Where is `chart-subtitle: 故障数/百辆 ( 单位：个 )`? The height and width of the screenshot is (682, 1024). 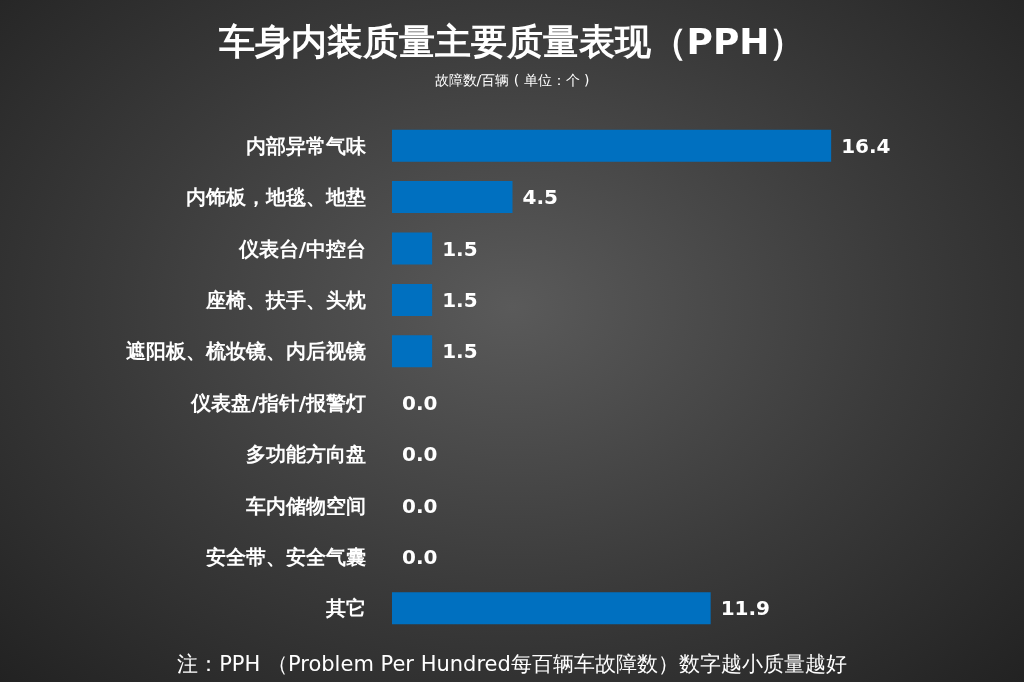 chart-subtitle: 故障数/百辆 ( 单位：个 ) is located at coordinates (512, 80).